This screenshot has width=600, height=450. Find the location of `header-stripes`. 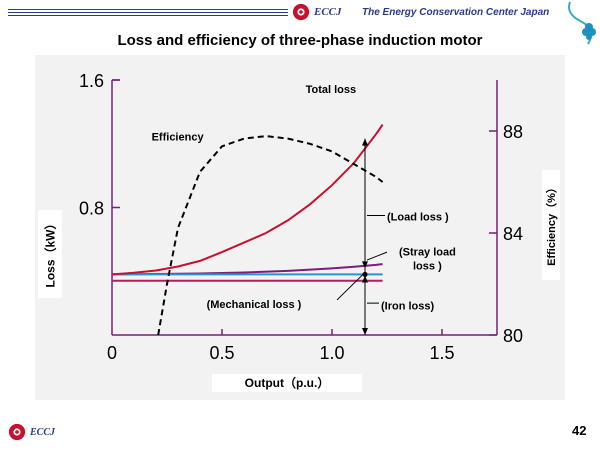

header-stripes is located at coordinates (148, 13).